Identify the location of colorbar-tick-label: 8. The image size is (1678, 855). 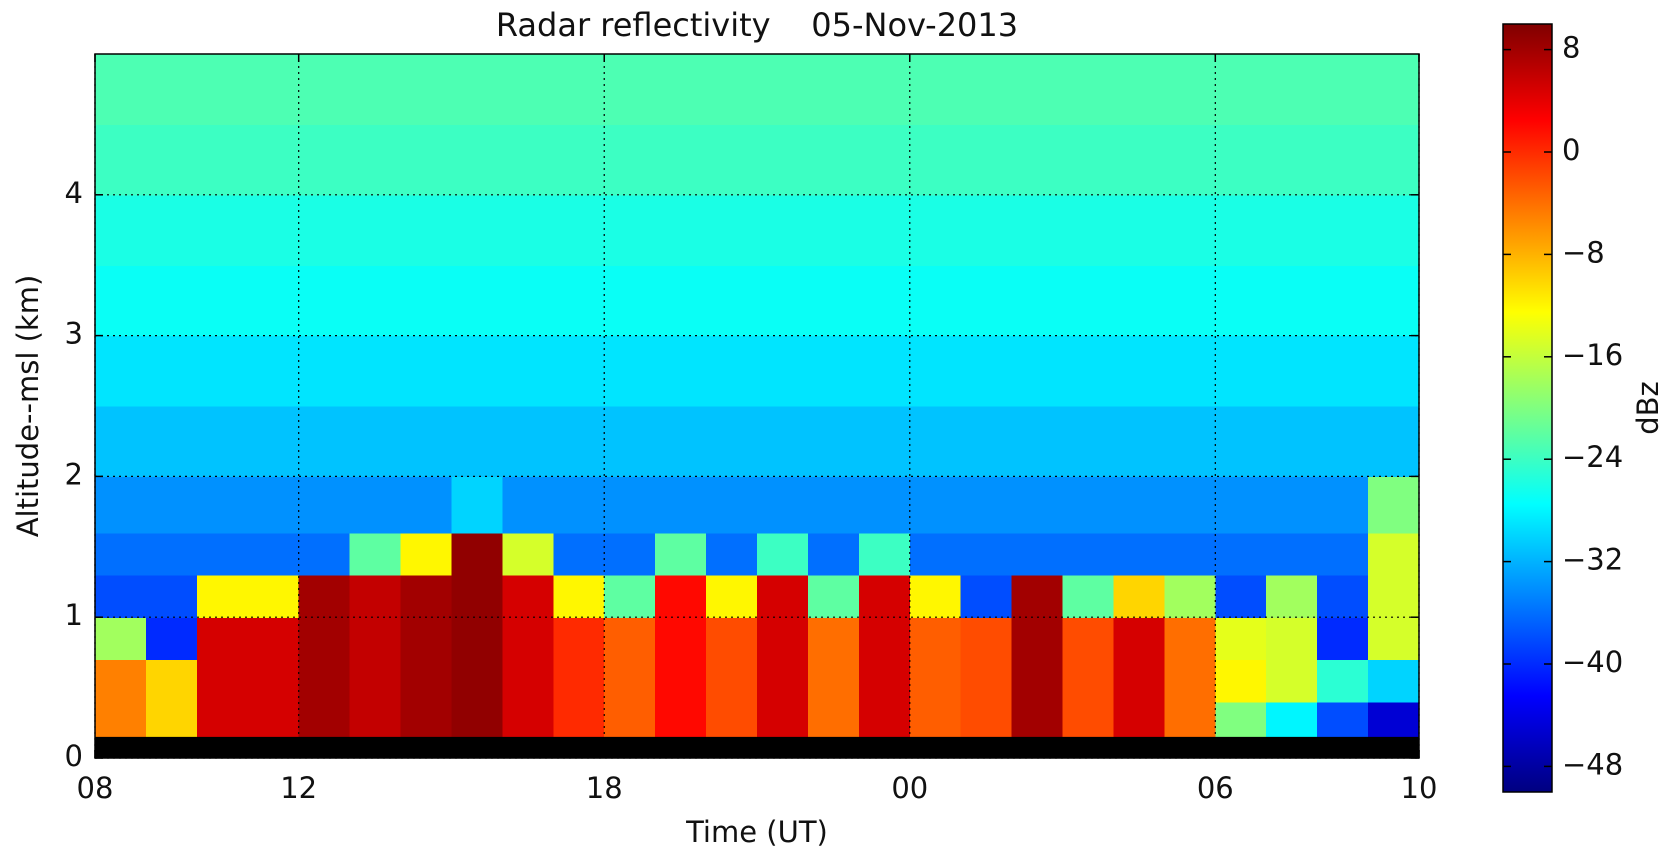
(1571, 48).